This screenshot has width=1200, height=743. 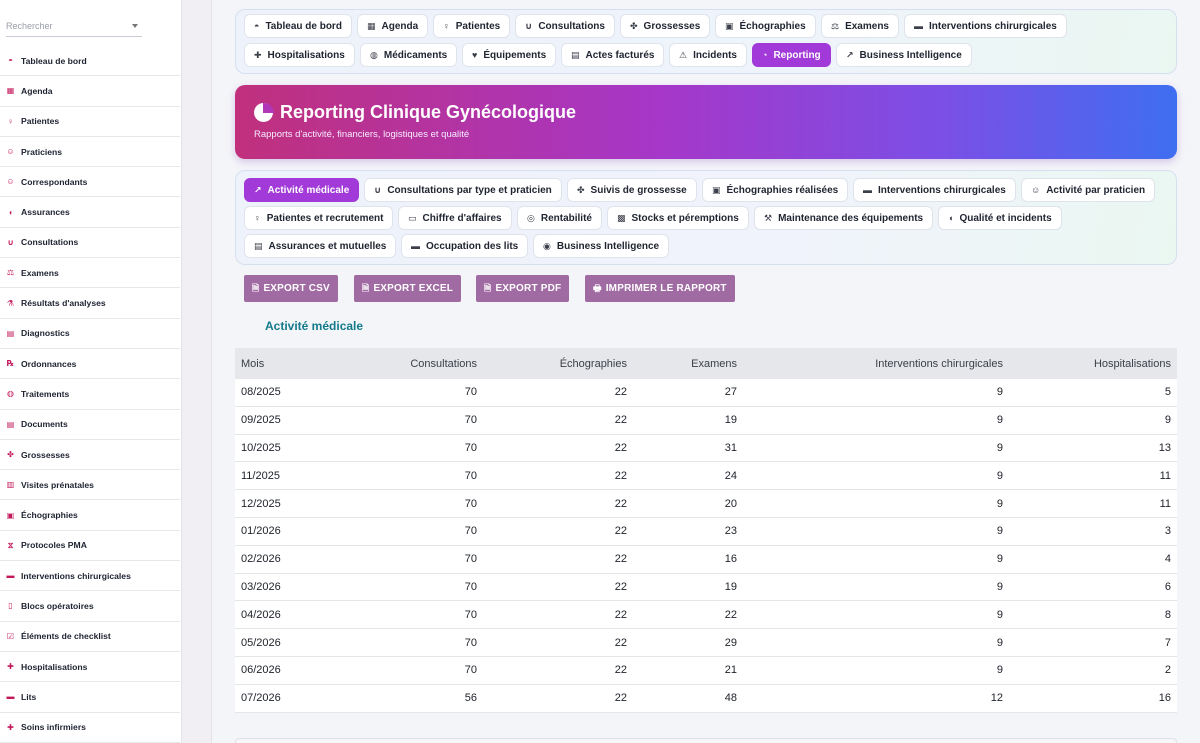 I want to click on subnav-tab: ▬ Occupation des lits, so click(x=465, y=246).